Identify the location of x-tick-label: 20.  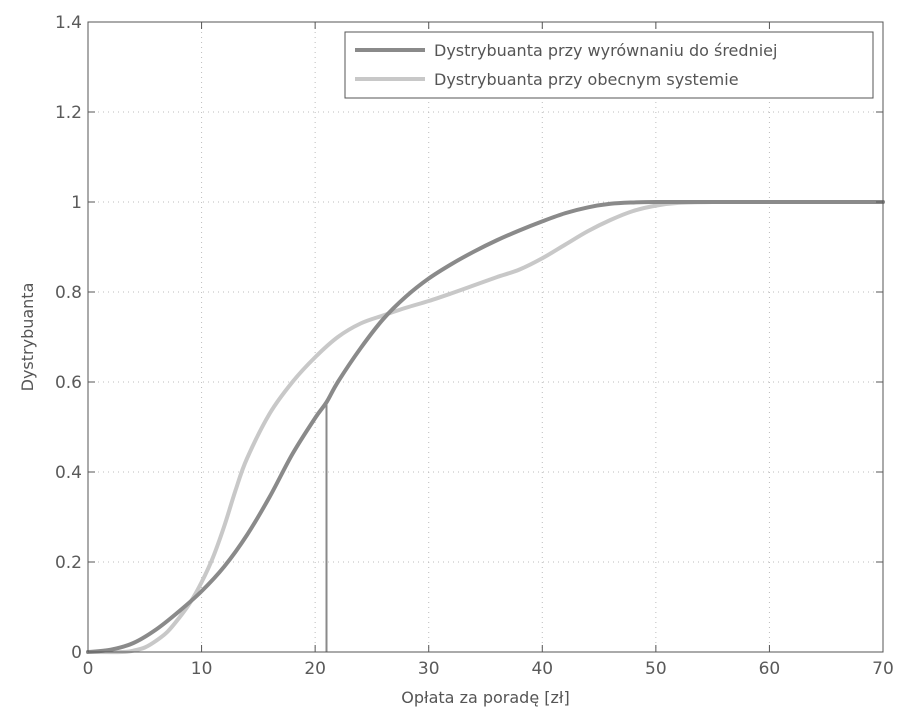
(315, 669).